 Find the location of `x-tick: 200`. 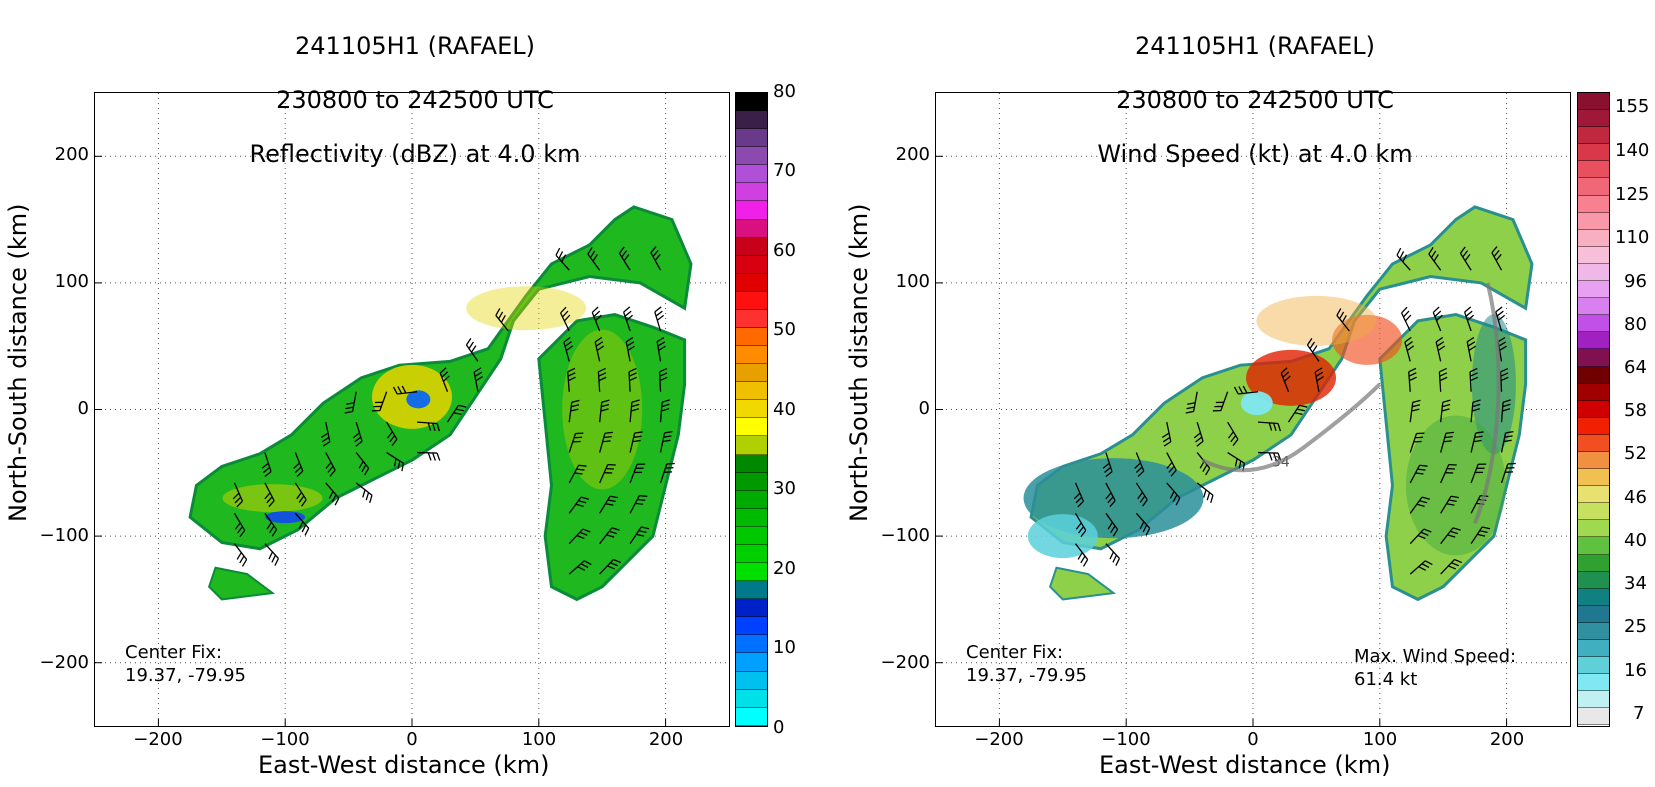

x-tick: 200 is located at coordinates (666, 739).